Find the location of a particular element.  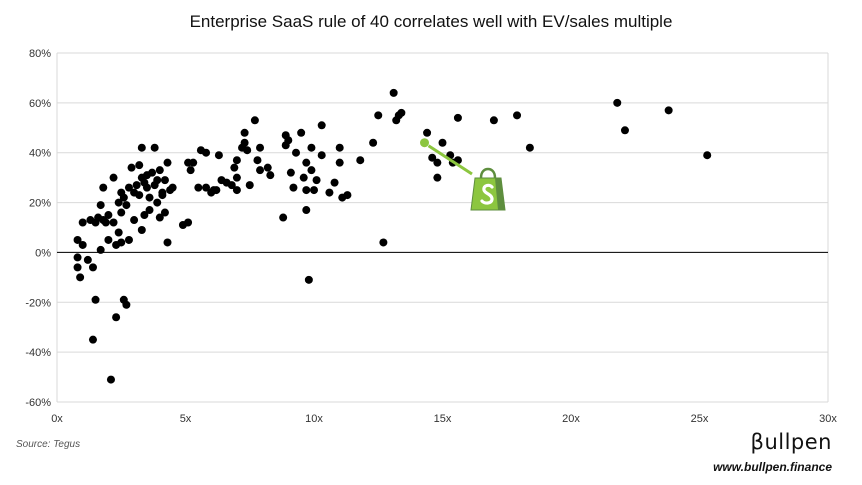

x-tick-label: 20x is located at coordinates (571, 419).